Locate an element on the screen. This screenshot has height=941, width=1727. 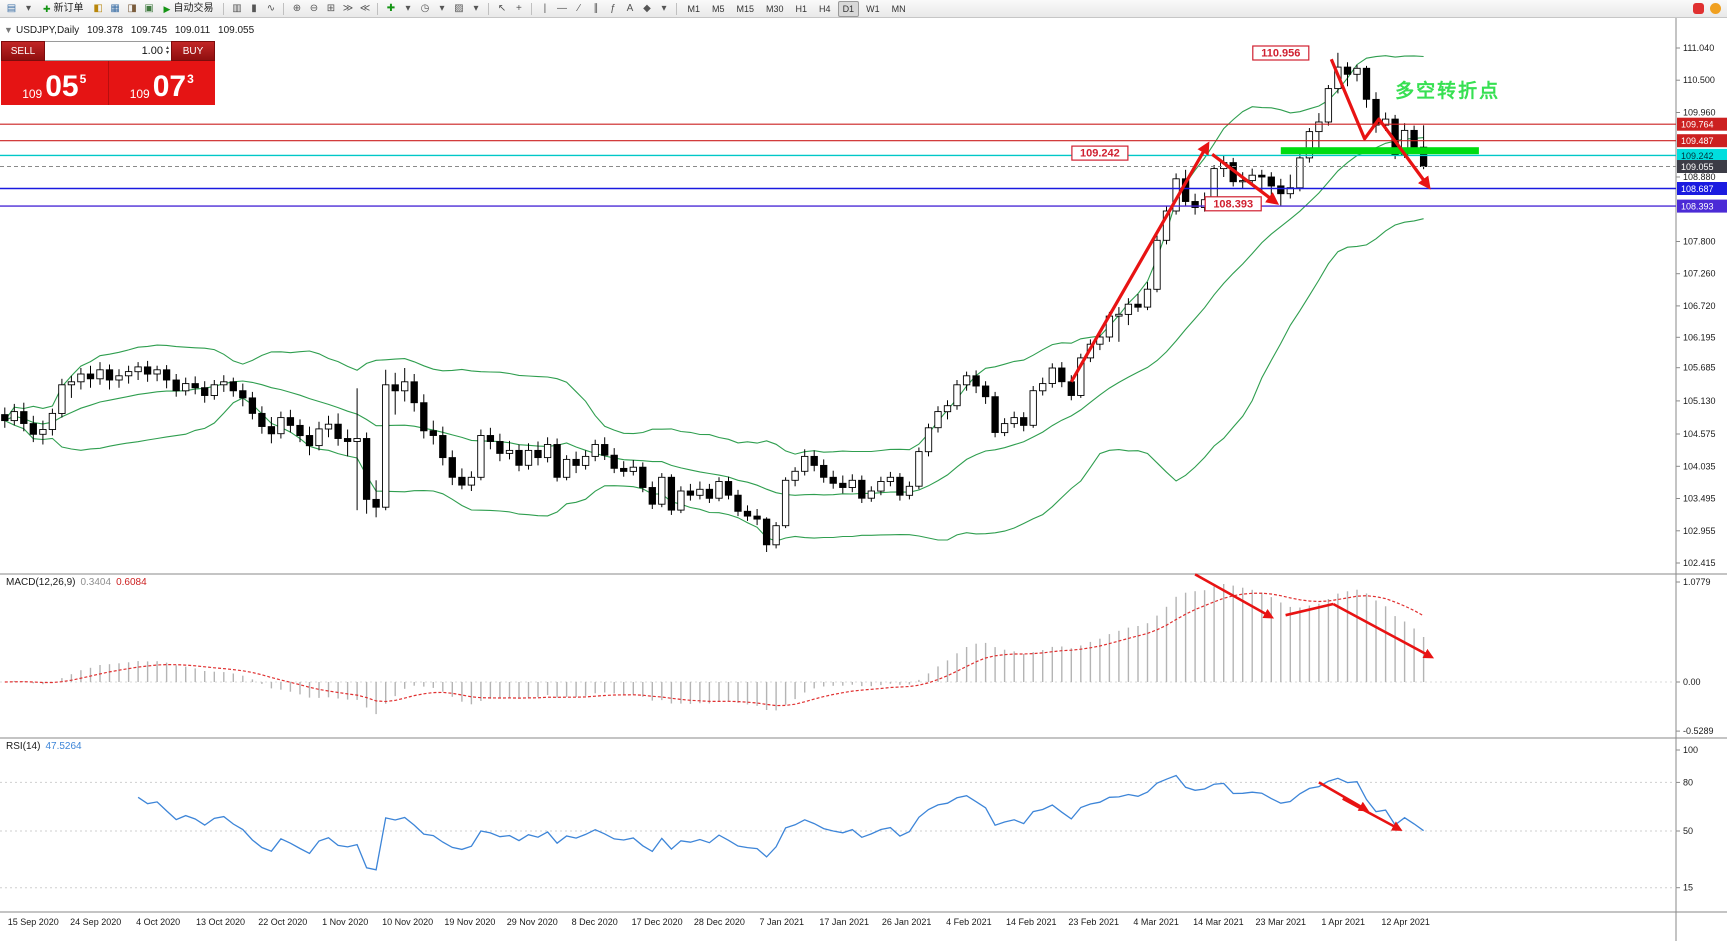
text-label-icon: A is located at coordinates (630, 8).